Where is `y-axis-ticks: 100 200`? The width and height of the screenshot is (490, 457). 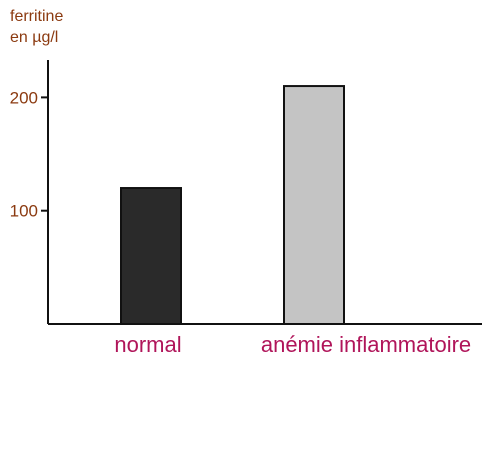 y-axis-ticks: 100 200 is located at coordinates (29, 154).